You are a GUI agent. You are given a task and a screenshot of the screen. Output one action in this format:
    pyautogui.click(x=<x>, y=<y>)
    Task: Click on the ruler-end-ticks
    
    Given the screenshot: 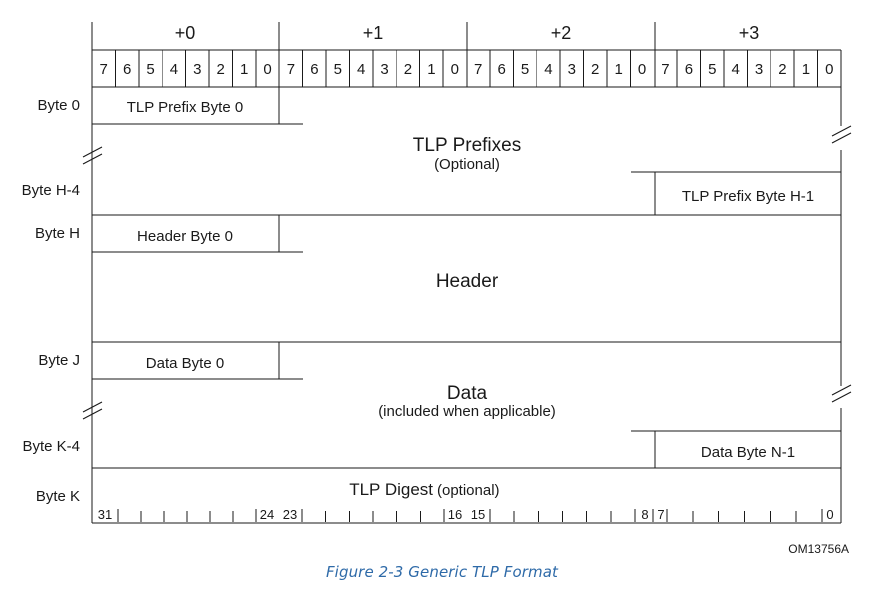 What is the action you would take?
    pyautogui.click(x=470, y=515)
    